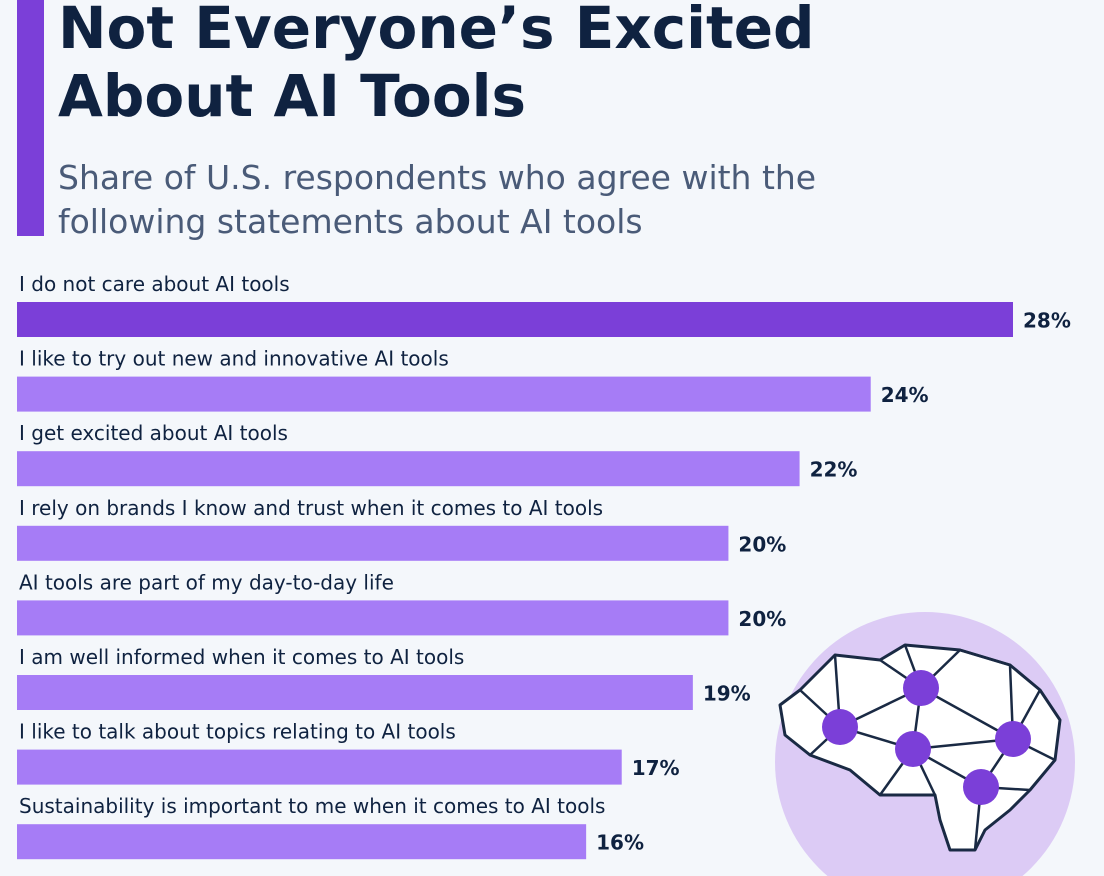 This screenshot has width=1104, height=876. I want to click on category-label: I do not care about AI tools, so click(154, 284).